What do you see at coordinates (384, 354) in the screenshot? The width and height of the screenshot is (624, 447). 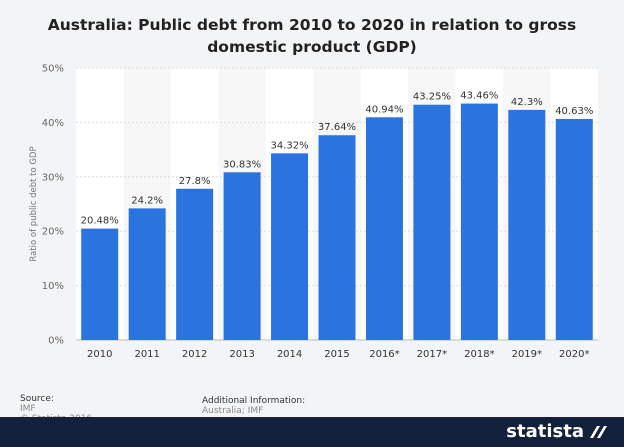 I see `x-tick-label: 2016*` at bounding box center [384, 354].